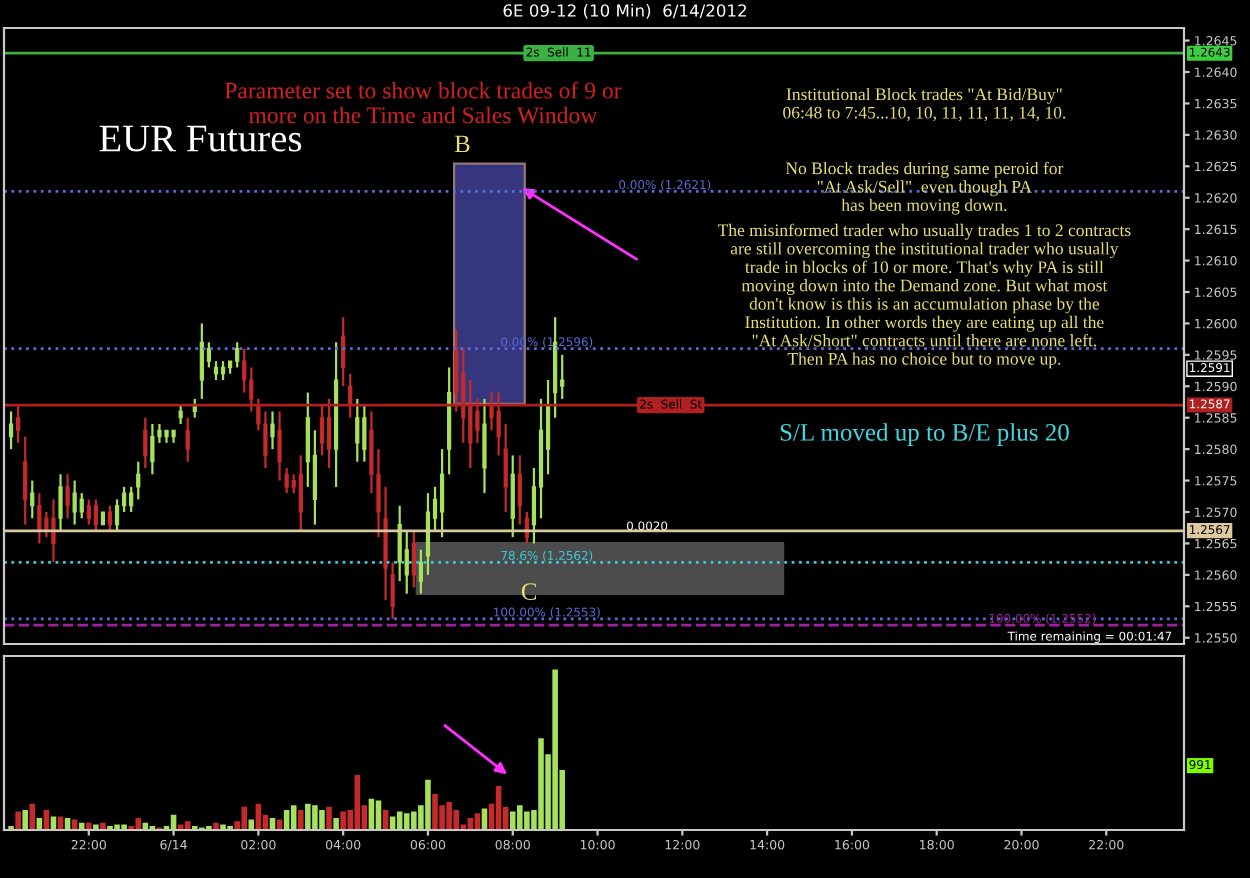 This screenshot has height=878, width=1250. What do you see at coordinates (924, 434) in the screenshot?
I see `annotation: S/L moved up to B/E plus 20` at bounding box center [924, 434].